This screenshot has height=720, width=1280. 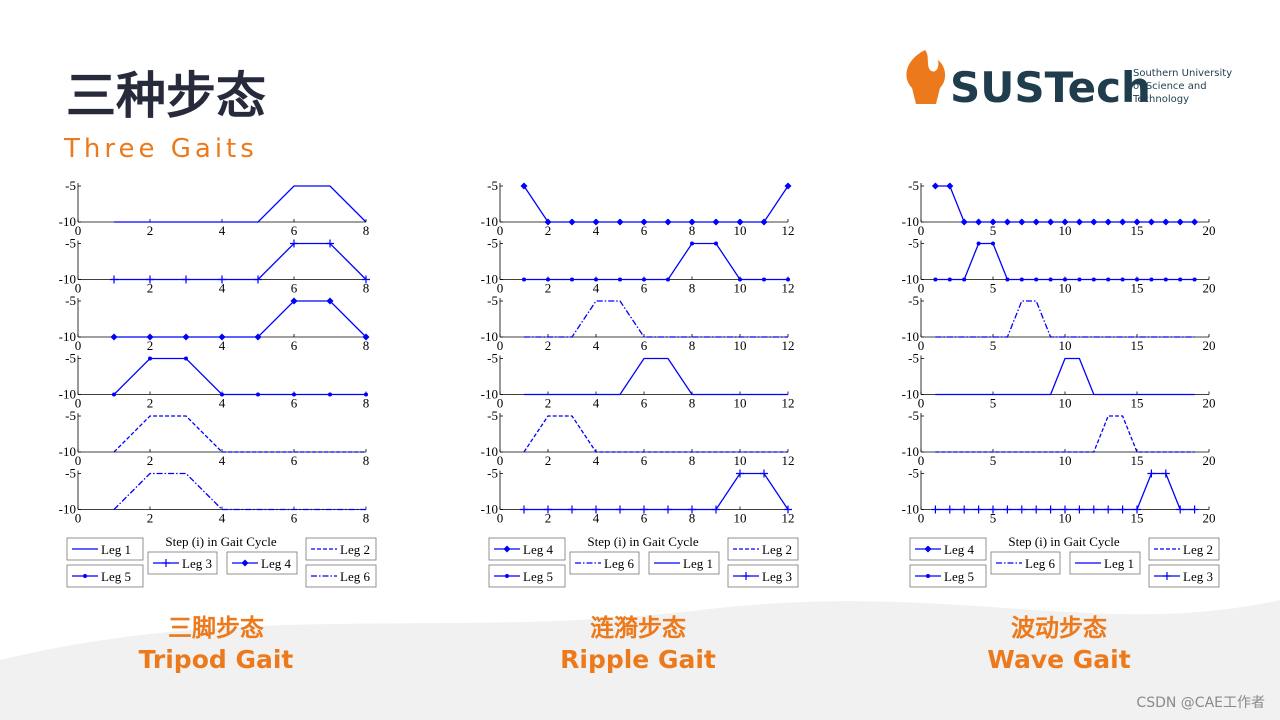 What do you see at coordinates (1050, 87) in the screenshot?
I see `logo-name: SUSTech` at bounding box center [1050, 87].